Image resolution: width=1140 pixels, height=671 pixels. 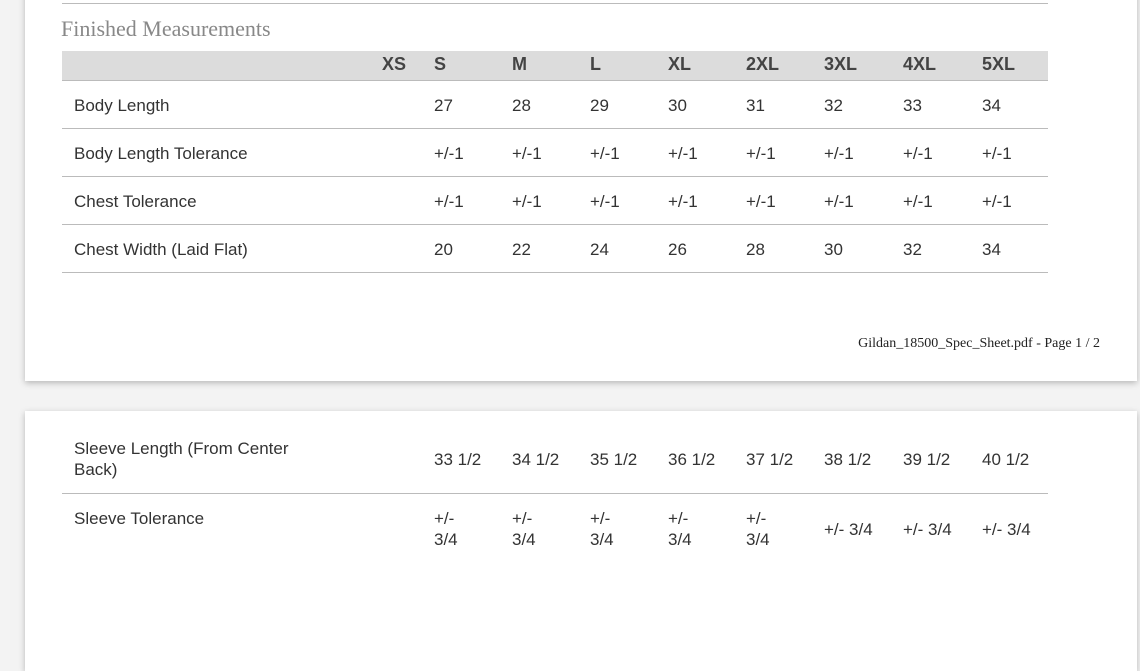 I want to click on column-header: S, so click(x=440, y=64).